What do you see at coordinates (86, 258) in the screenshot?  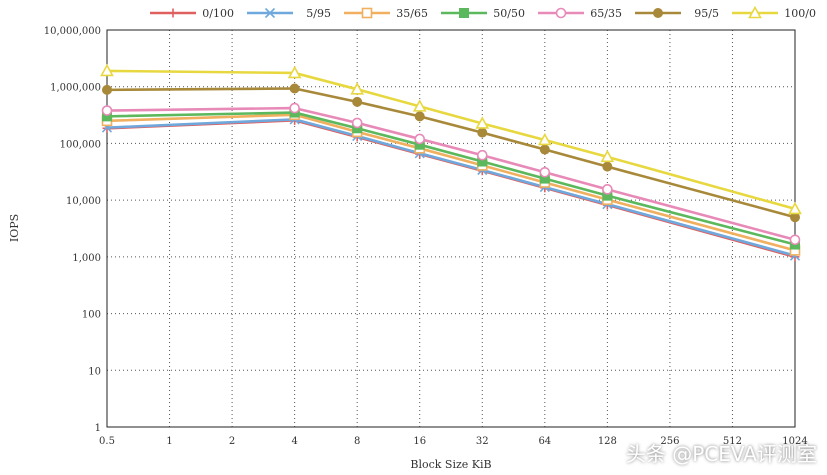 I see `y-tick-label: 1,000` at bounding box center [86, 258].